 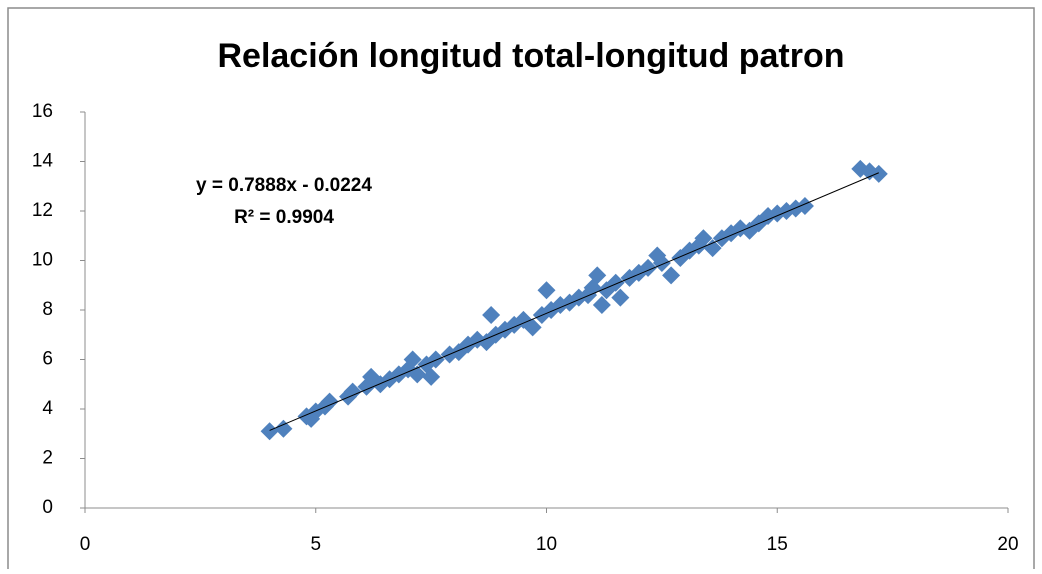 I want to click on y-tick-label: 6, so click(x=47, y=359).